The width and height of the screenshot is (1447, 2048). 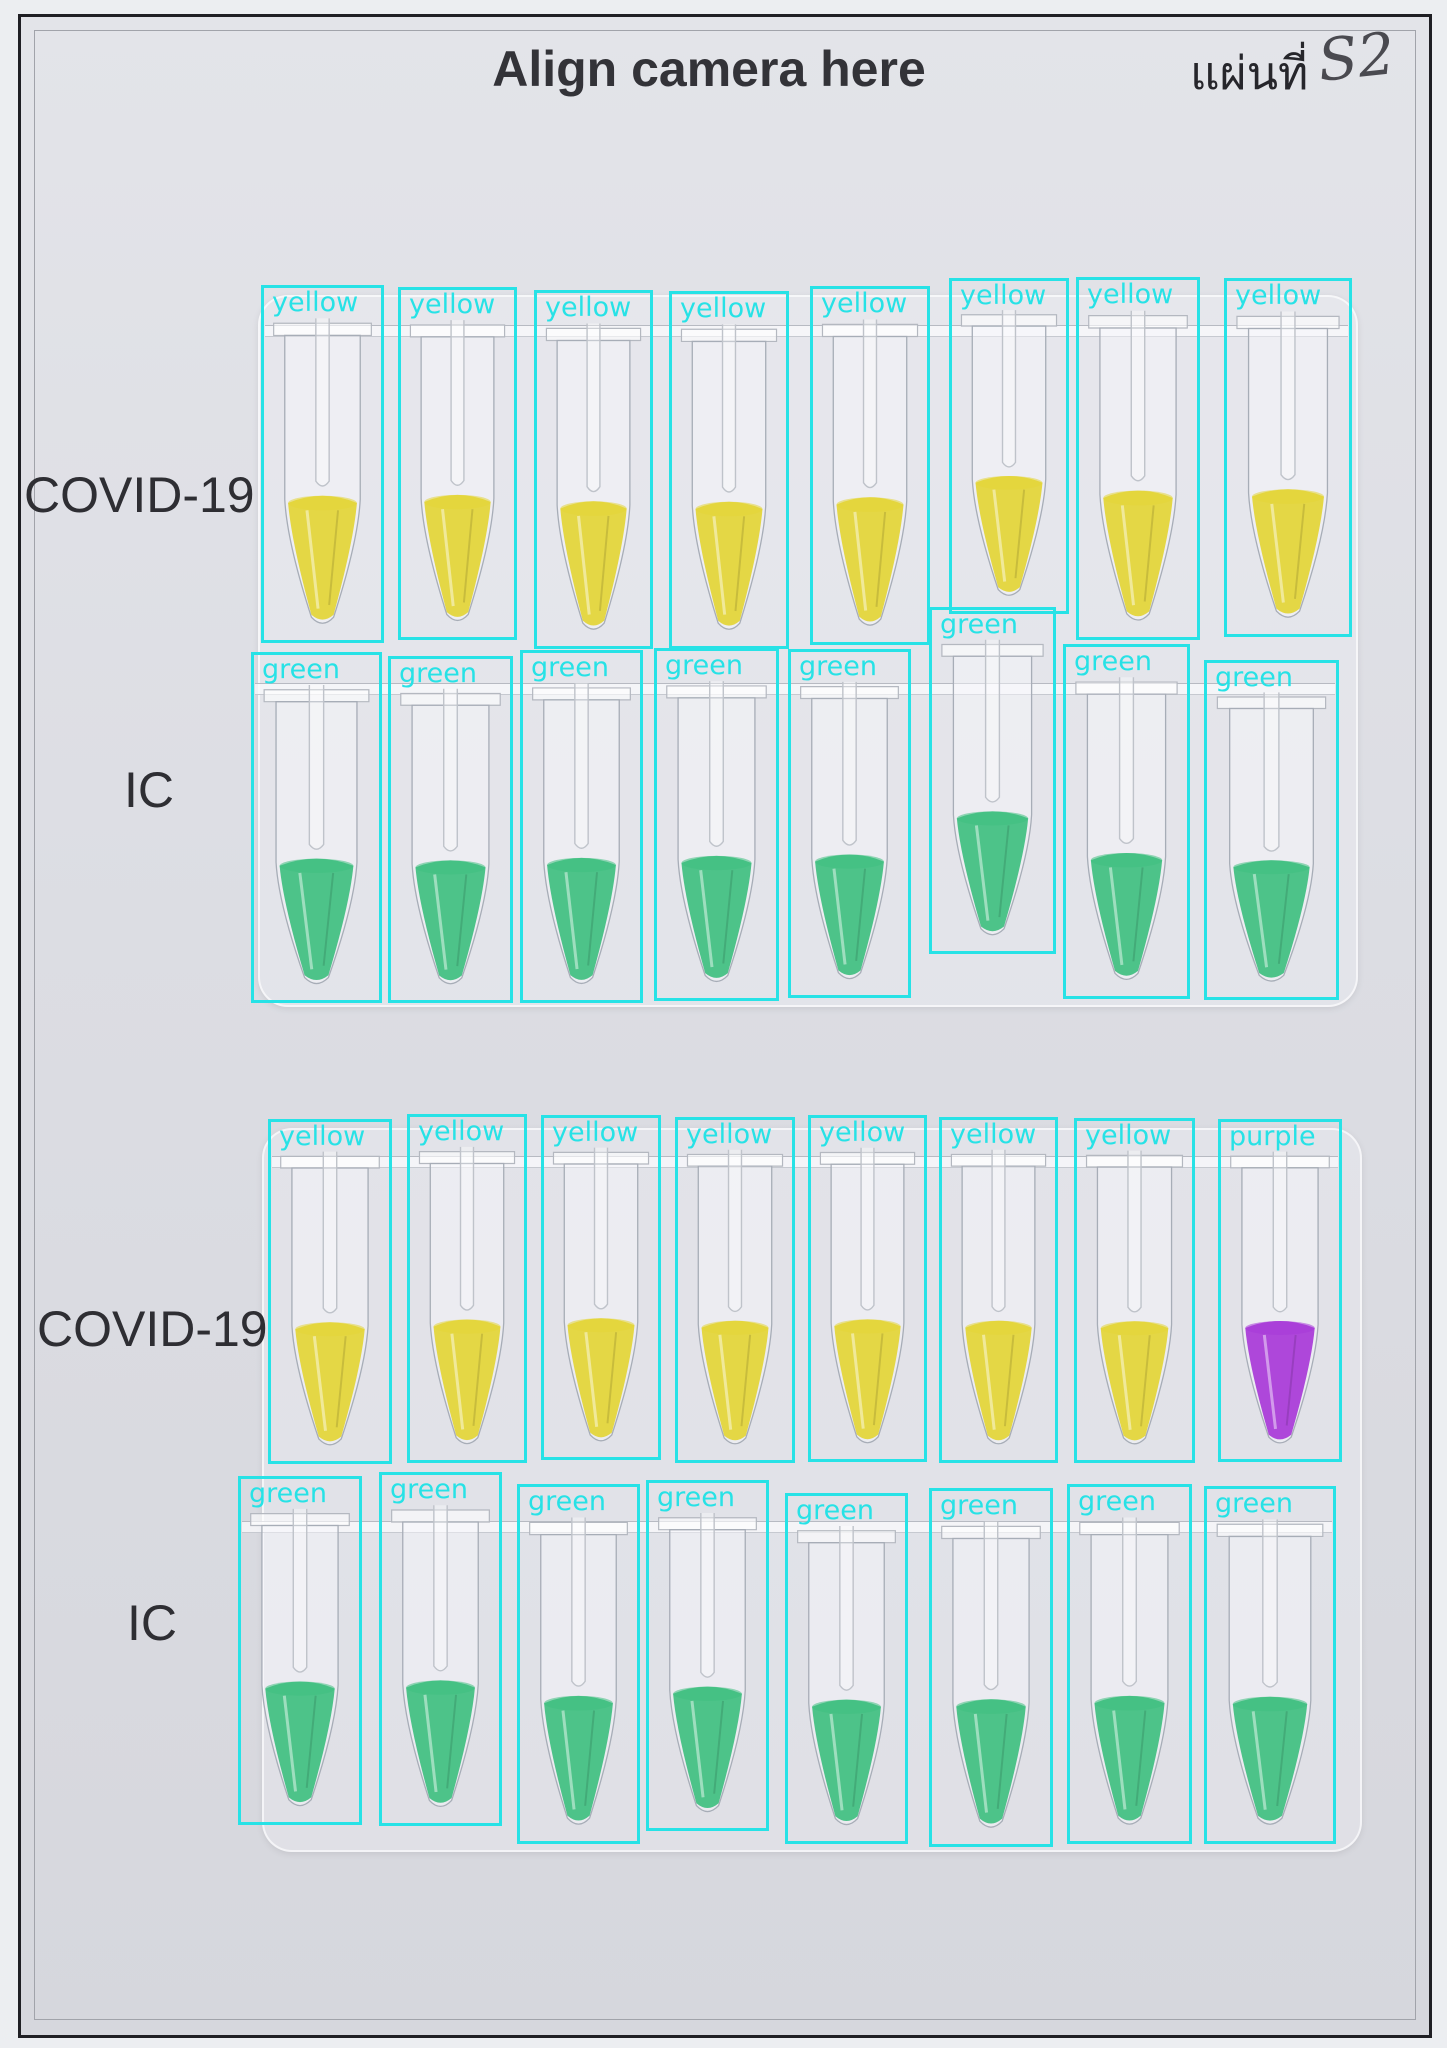 I want to click on tube-r3-c7, so click(x=1134, y=1304).